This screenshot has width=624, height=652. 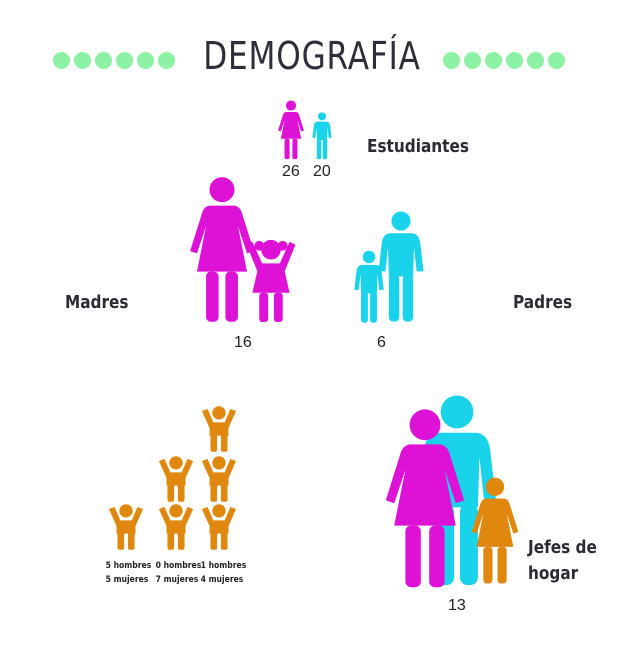 I want to click on student-female-icon, so click(x=291, y=130).